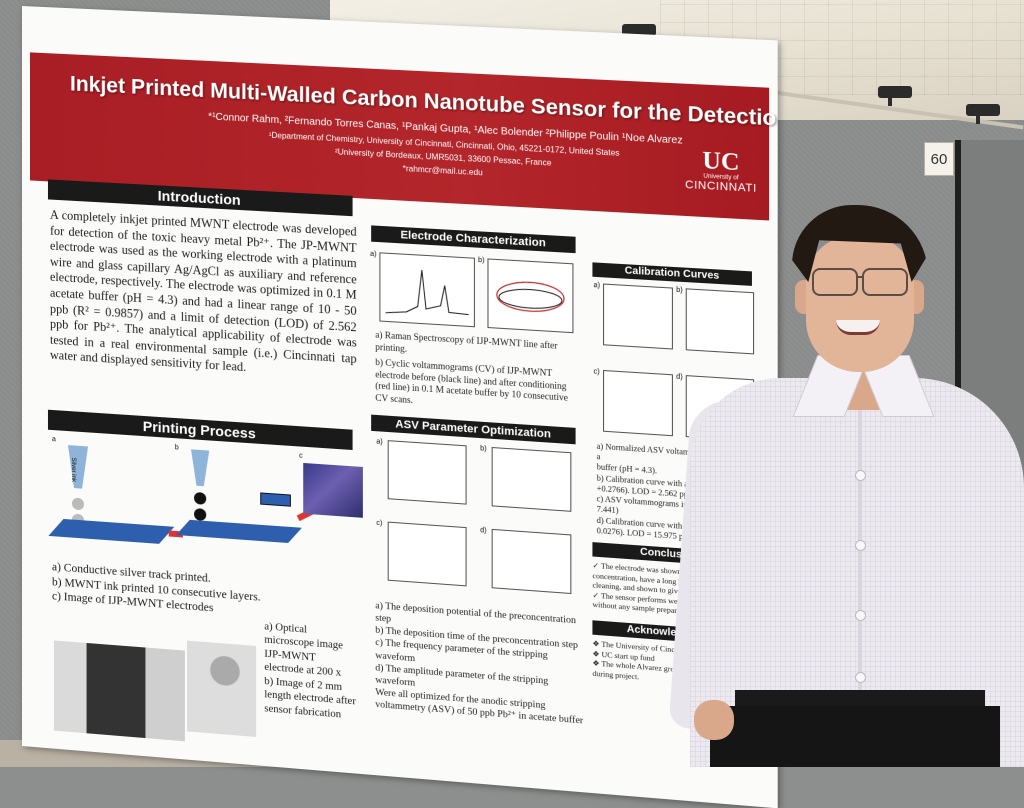 This screenshot has height=808, width=1024. I want to click on cv-svg, so click(531, 296).